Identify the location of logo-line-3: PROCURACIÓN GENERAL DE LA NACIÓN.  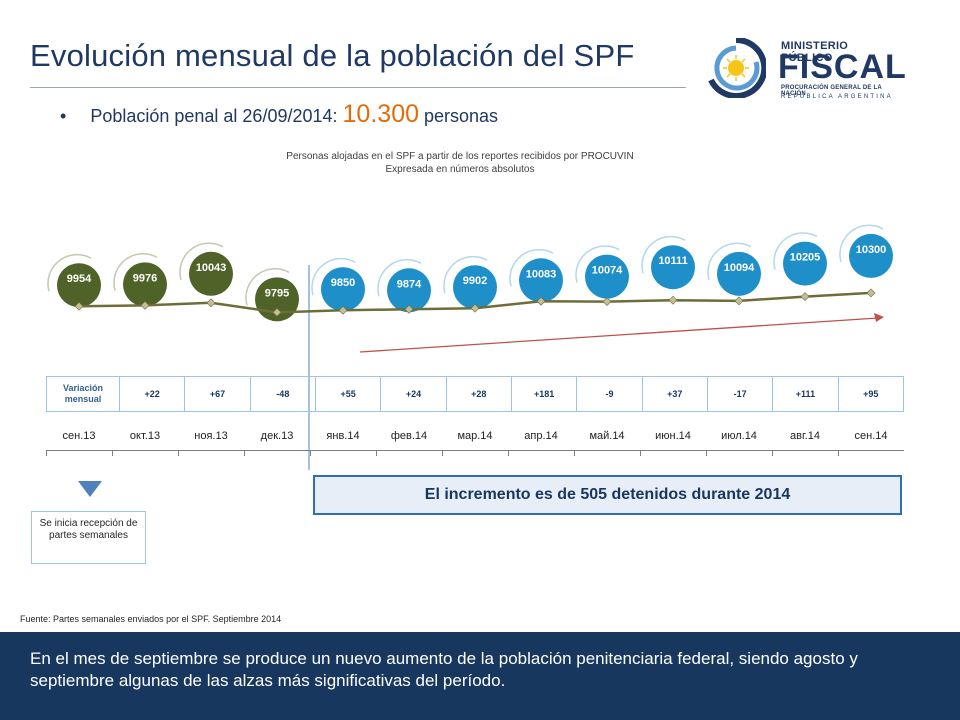
(831, 91).